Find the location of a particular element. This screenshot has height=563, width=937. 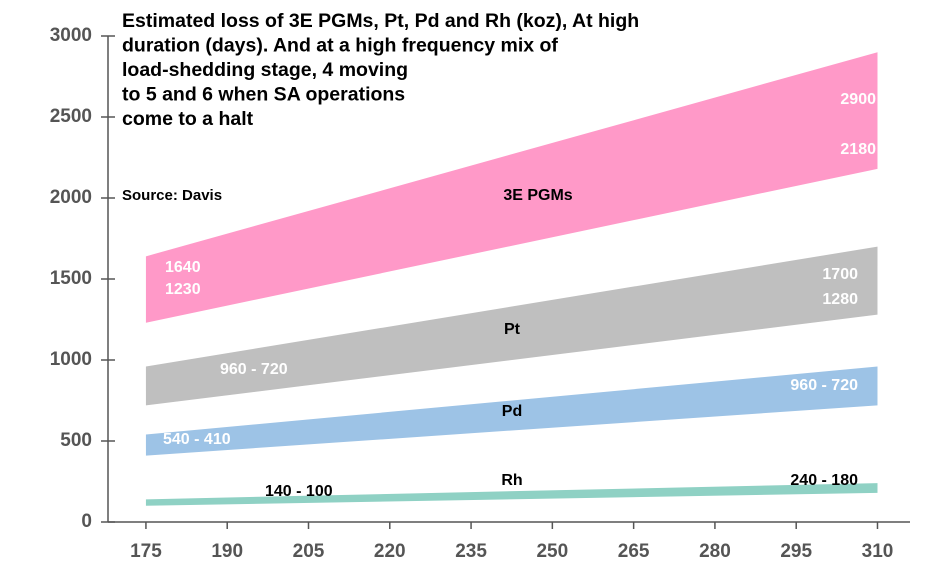

value-label: 1230 is located at coordinates (183, 289).